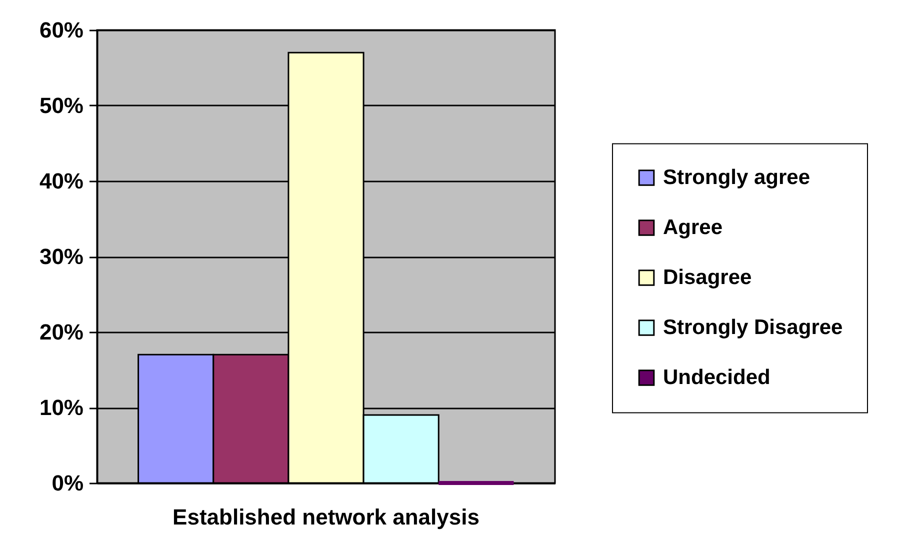  I want to click on y-tick-label: 20%, so click(61, 332).